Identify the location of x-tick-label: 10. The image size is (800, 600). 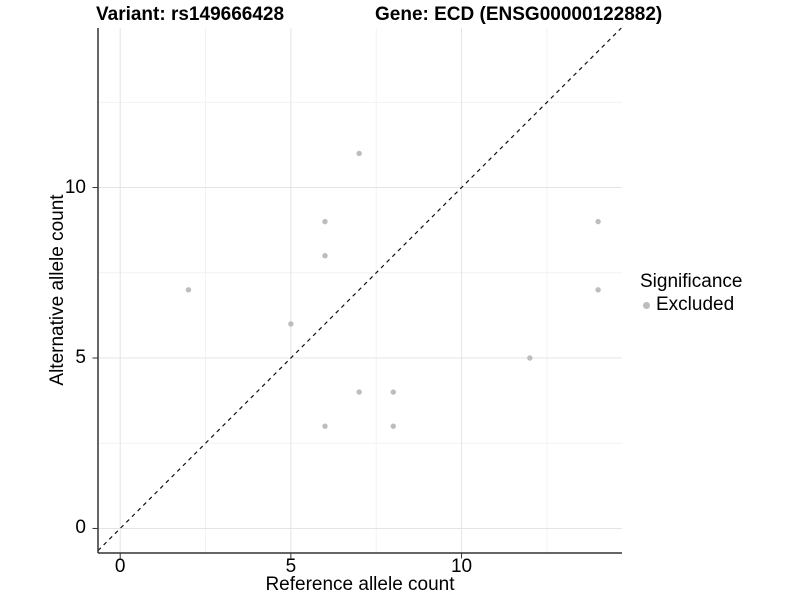
(461, 566).